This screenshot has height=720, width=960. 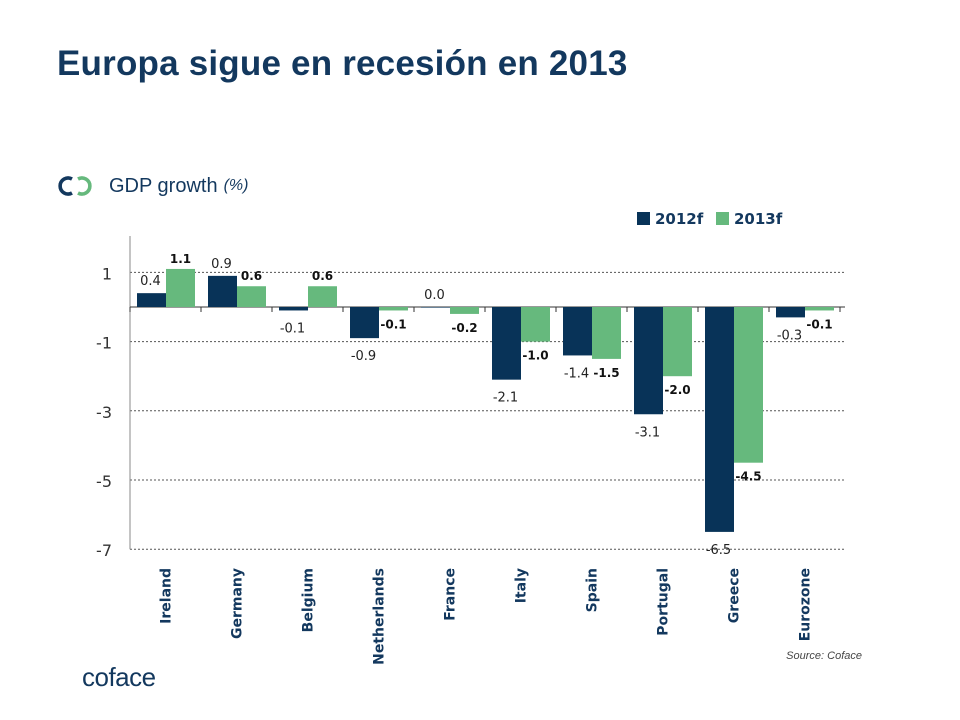 I want to click on coface-co-icon, so click(x=75, y=186).